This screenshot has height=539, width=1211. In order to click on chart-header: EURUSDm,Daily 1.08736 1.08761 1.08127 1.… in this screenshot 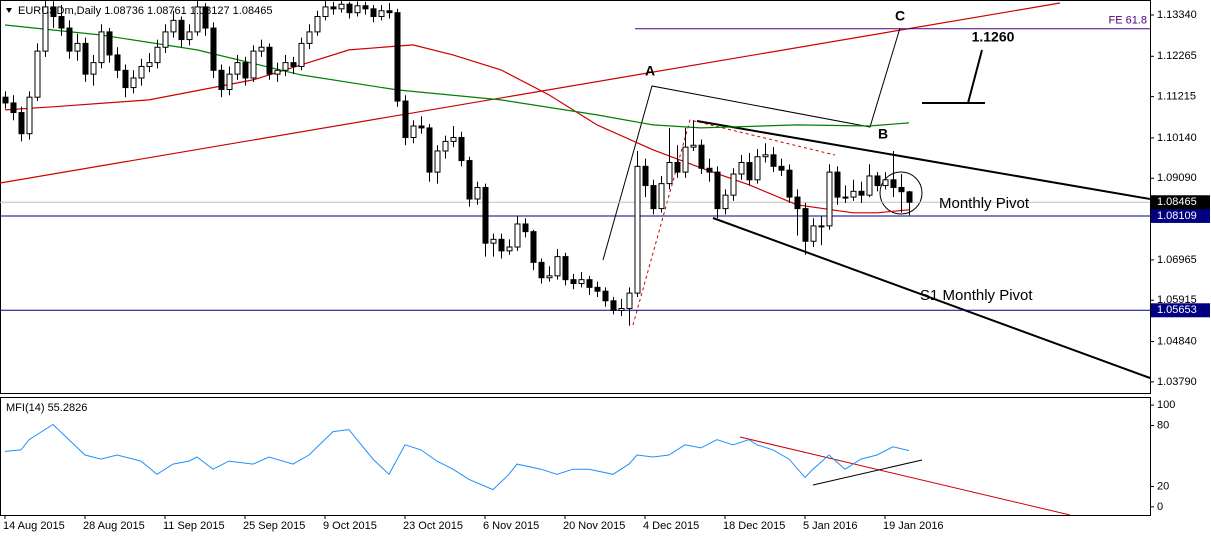, I will do `click(145, 11)`.